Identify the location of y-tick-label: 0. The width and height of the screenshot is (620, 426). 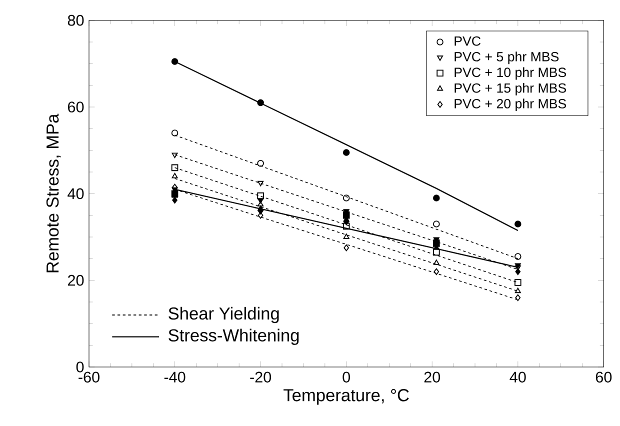
(80, 367).